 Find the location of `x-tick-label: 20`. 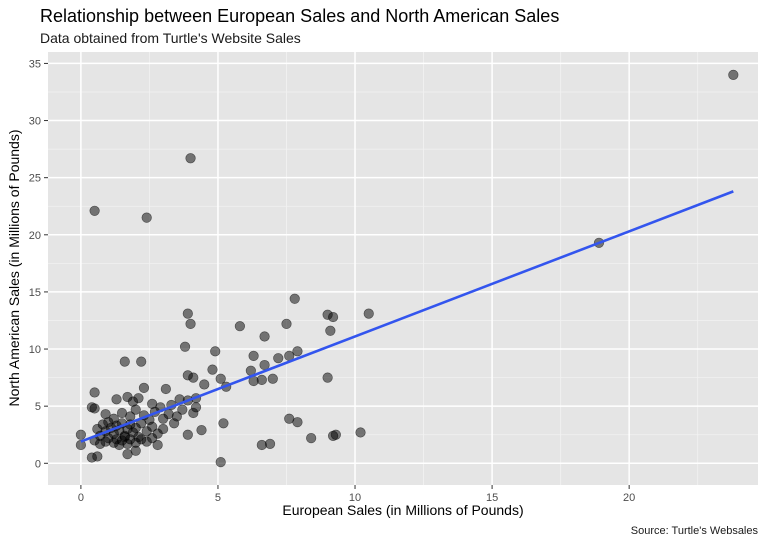

x-tick-label: 20 is located at coordinates (629, 498).